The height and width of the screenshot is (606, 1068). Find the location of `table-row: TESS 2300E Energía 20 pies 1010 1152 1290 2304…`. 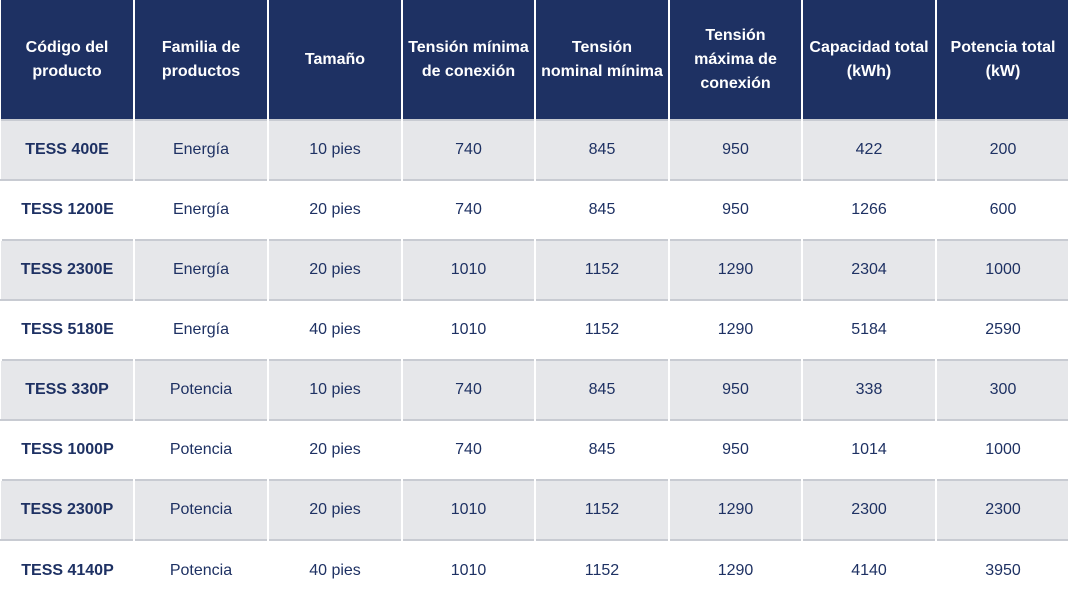

table-row: TESS 2300E Energía 20 pies 1010 1152 1290 2304… is located at coordinates (534, 269).